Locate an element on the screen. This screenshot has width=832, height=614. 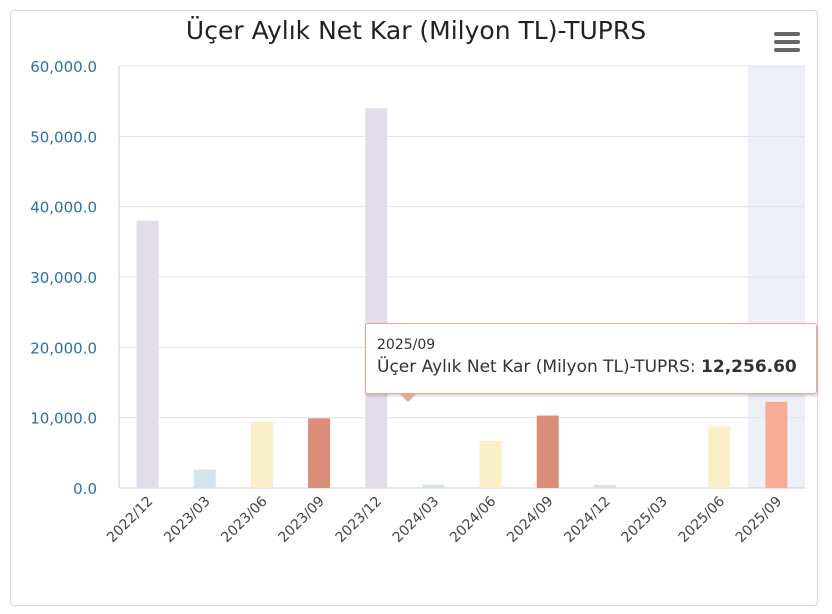
tooltip-arrow is located at coordinates (408, 398).